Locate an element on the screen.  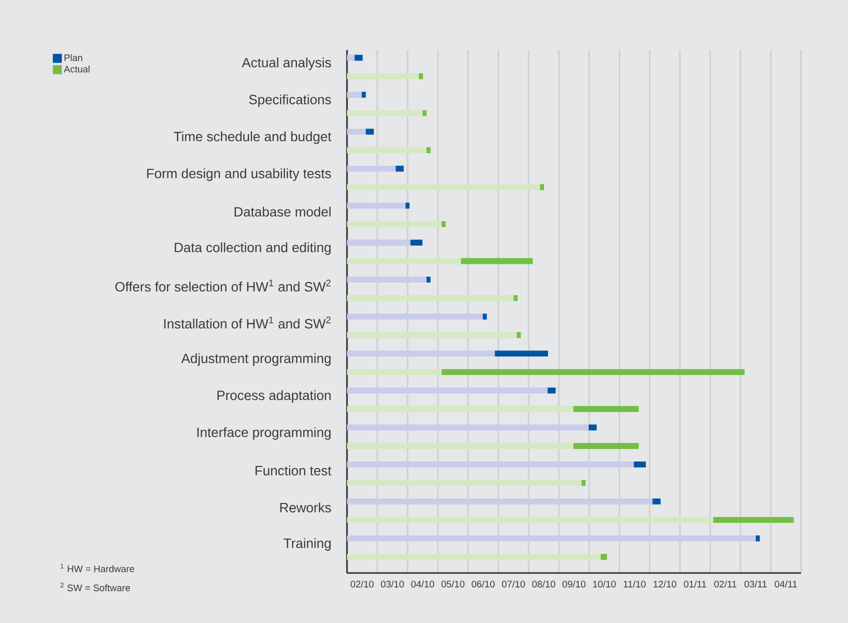
y-tick-label: Training is located at coordinates (307, 544).